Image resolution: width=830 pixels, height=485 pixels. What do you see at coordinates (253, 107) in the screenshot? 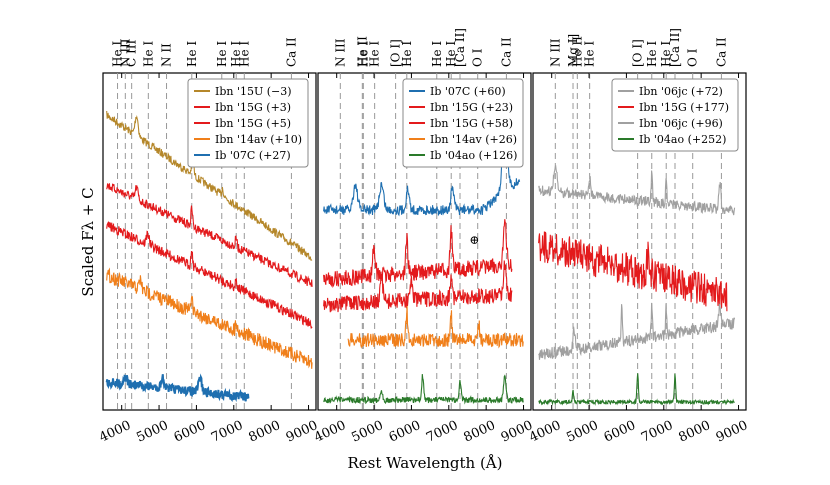
I see `legend-entry: Ibn '15G (+3)` at bounding box center [253, 107].